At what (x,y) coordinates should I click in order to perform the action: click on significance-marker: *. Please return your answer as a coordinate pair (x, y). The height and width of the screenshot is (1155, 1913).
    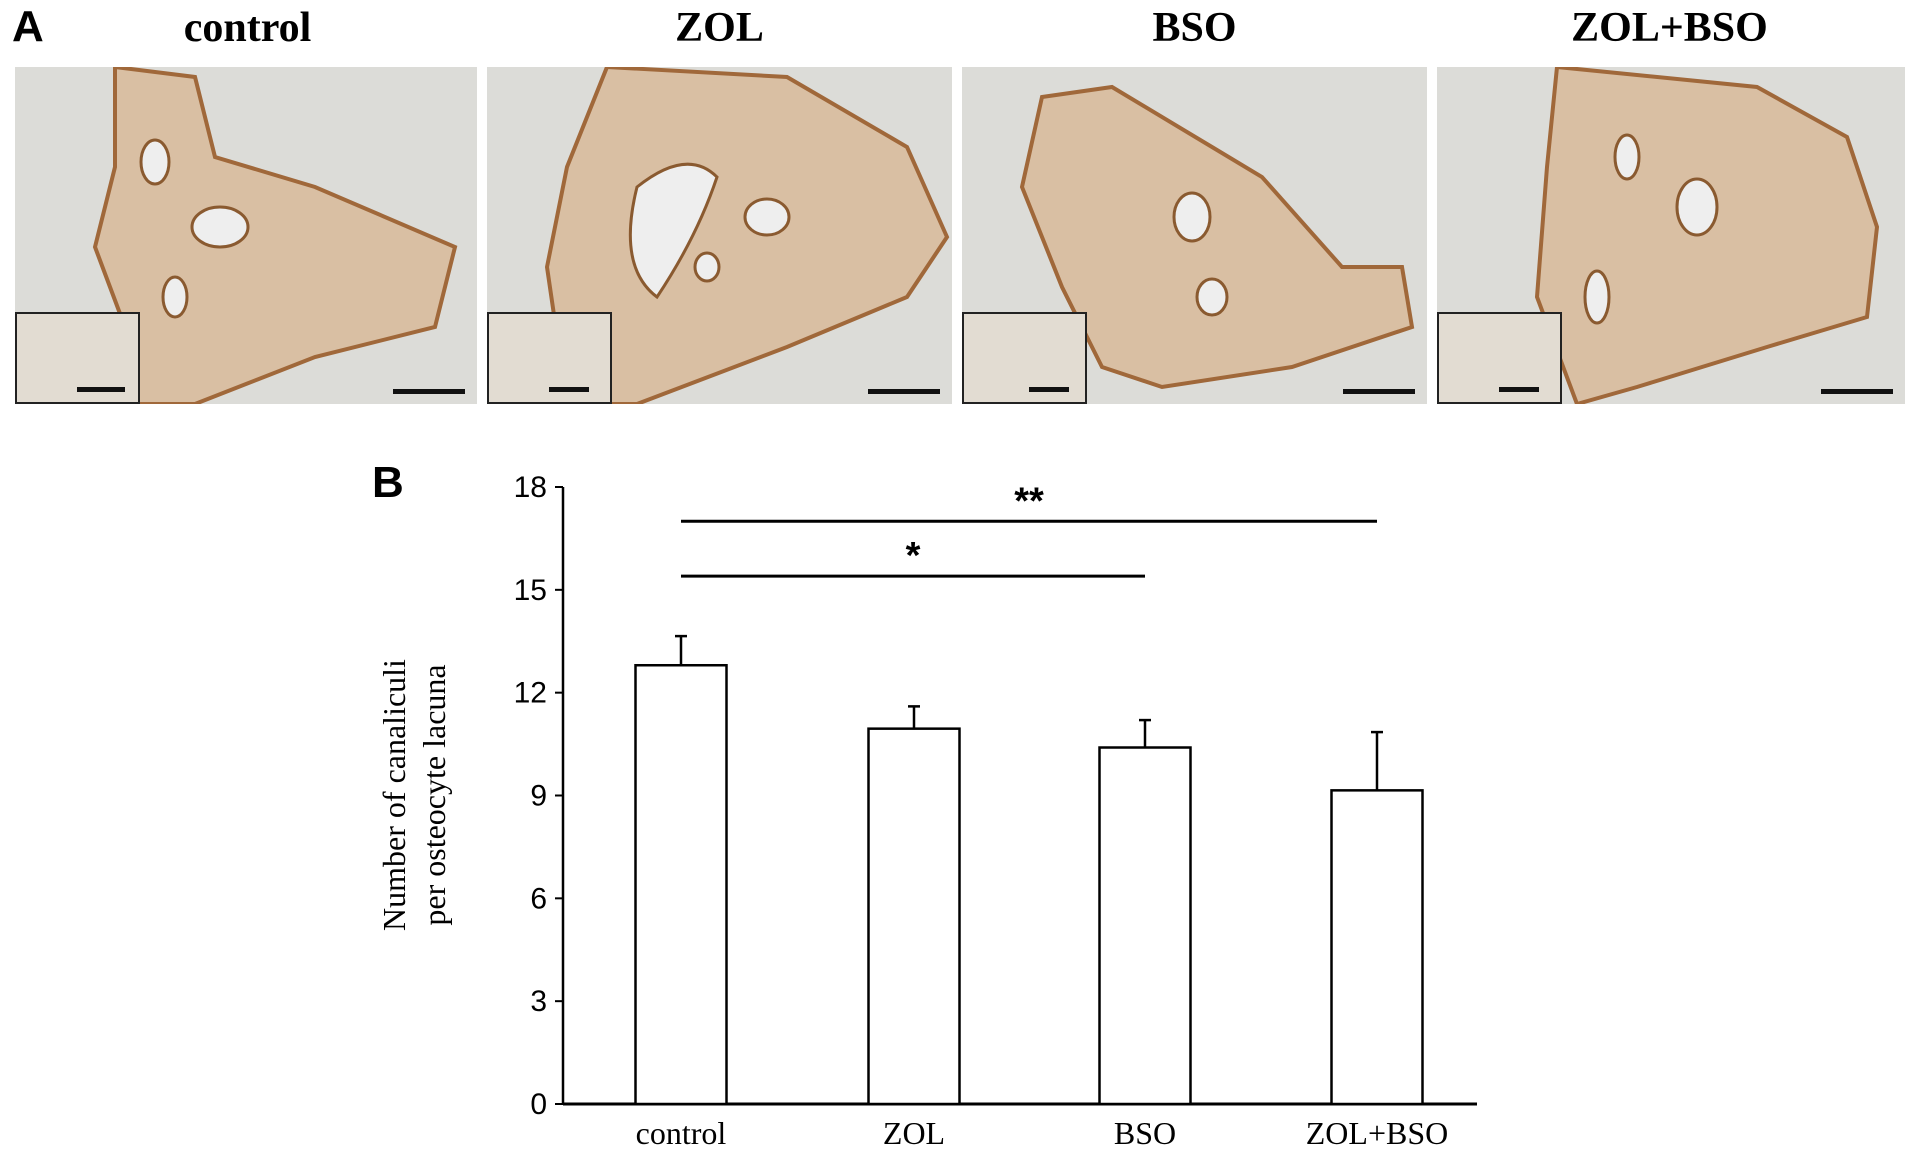
    Looking at the image, I should click on (913, 556).